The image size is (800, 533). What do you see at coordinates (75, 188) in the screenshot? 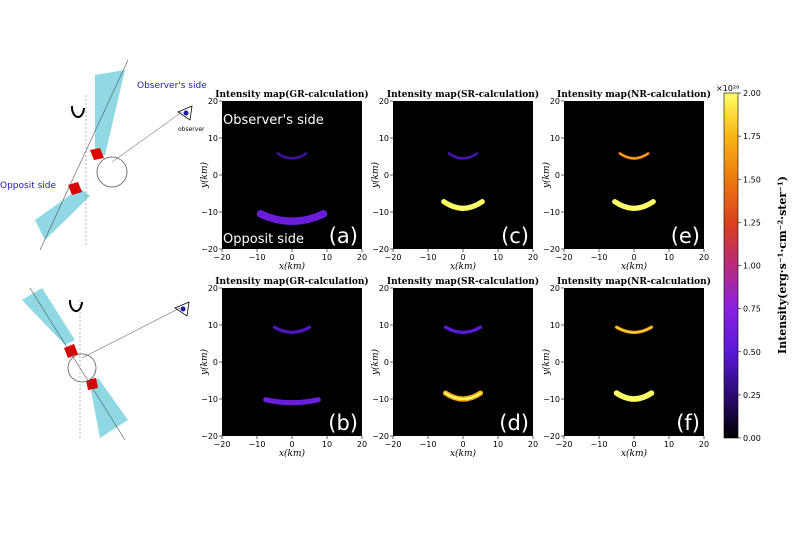
I see `cap-bottom` at bounding box center [75, 188].